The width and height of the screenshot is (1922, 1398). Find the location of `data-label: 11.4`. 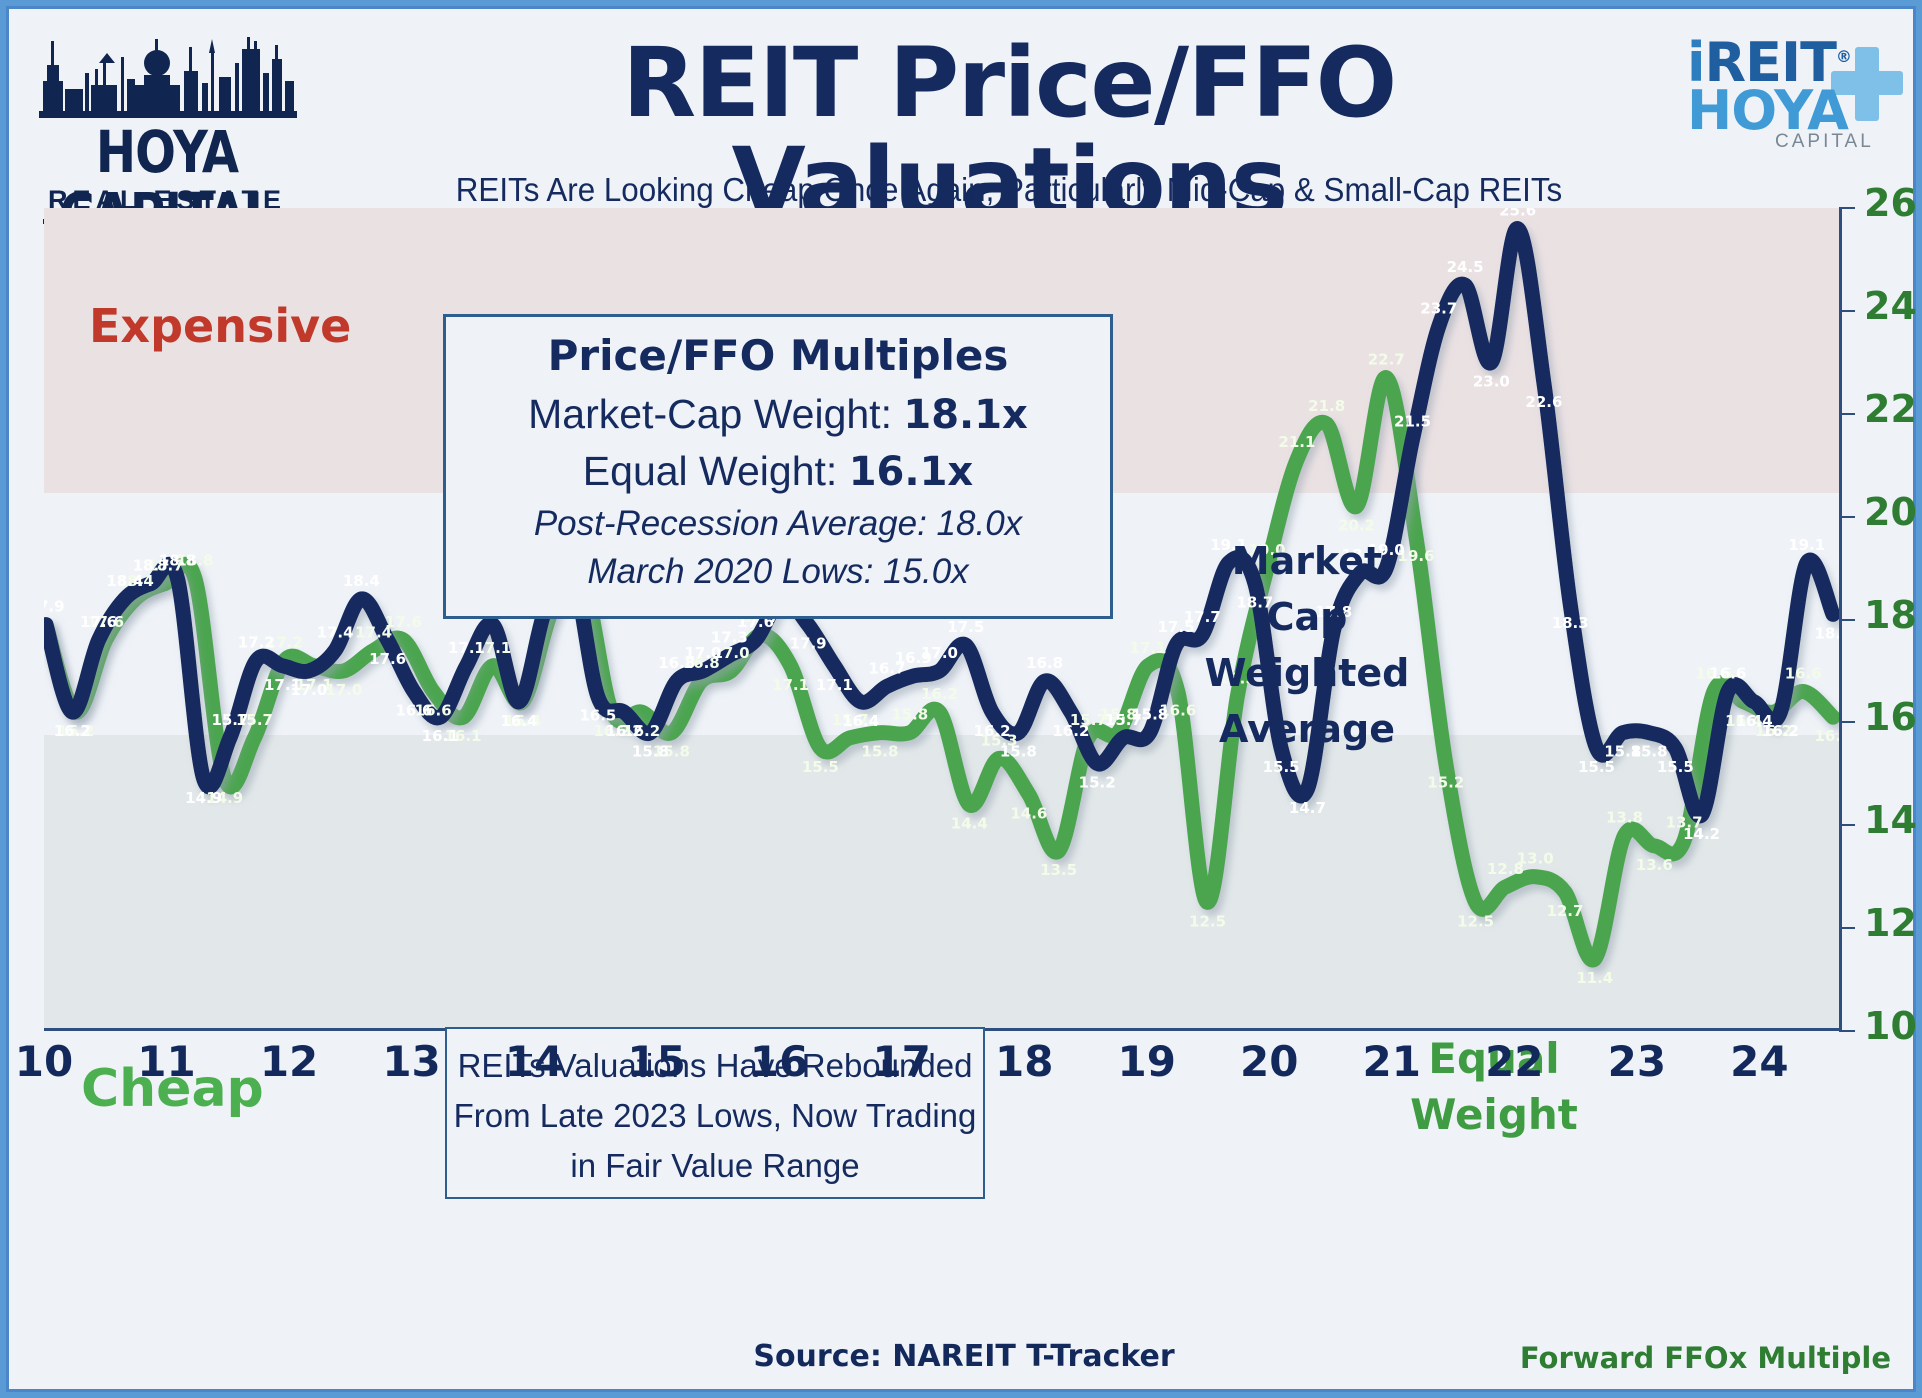

data-label: 11.4 is located at coordinates (1594, 978).